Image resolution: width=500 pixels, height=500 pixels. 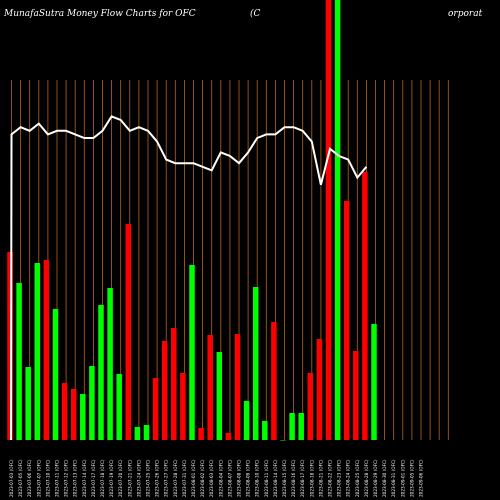 I want to click on x-tick-label: 2023-08-29 (OFC), so click(x=375, y=478).